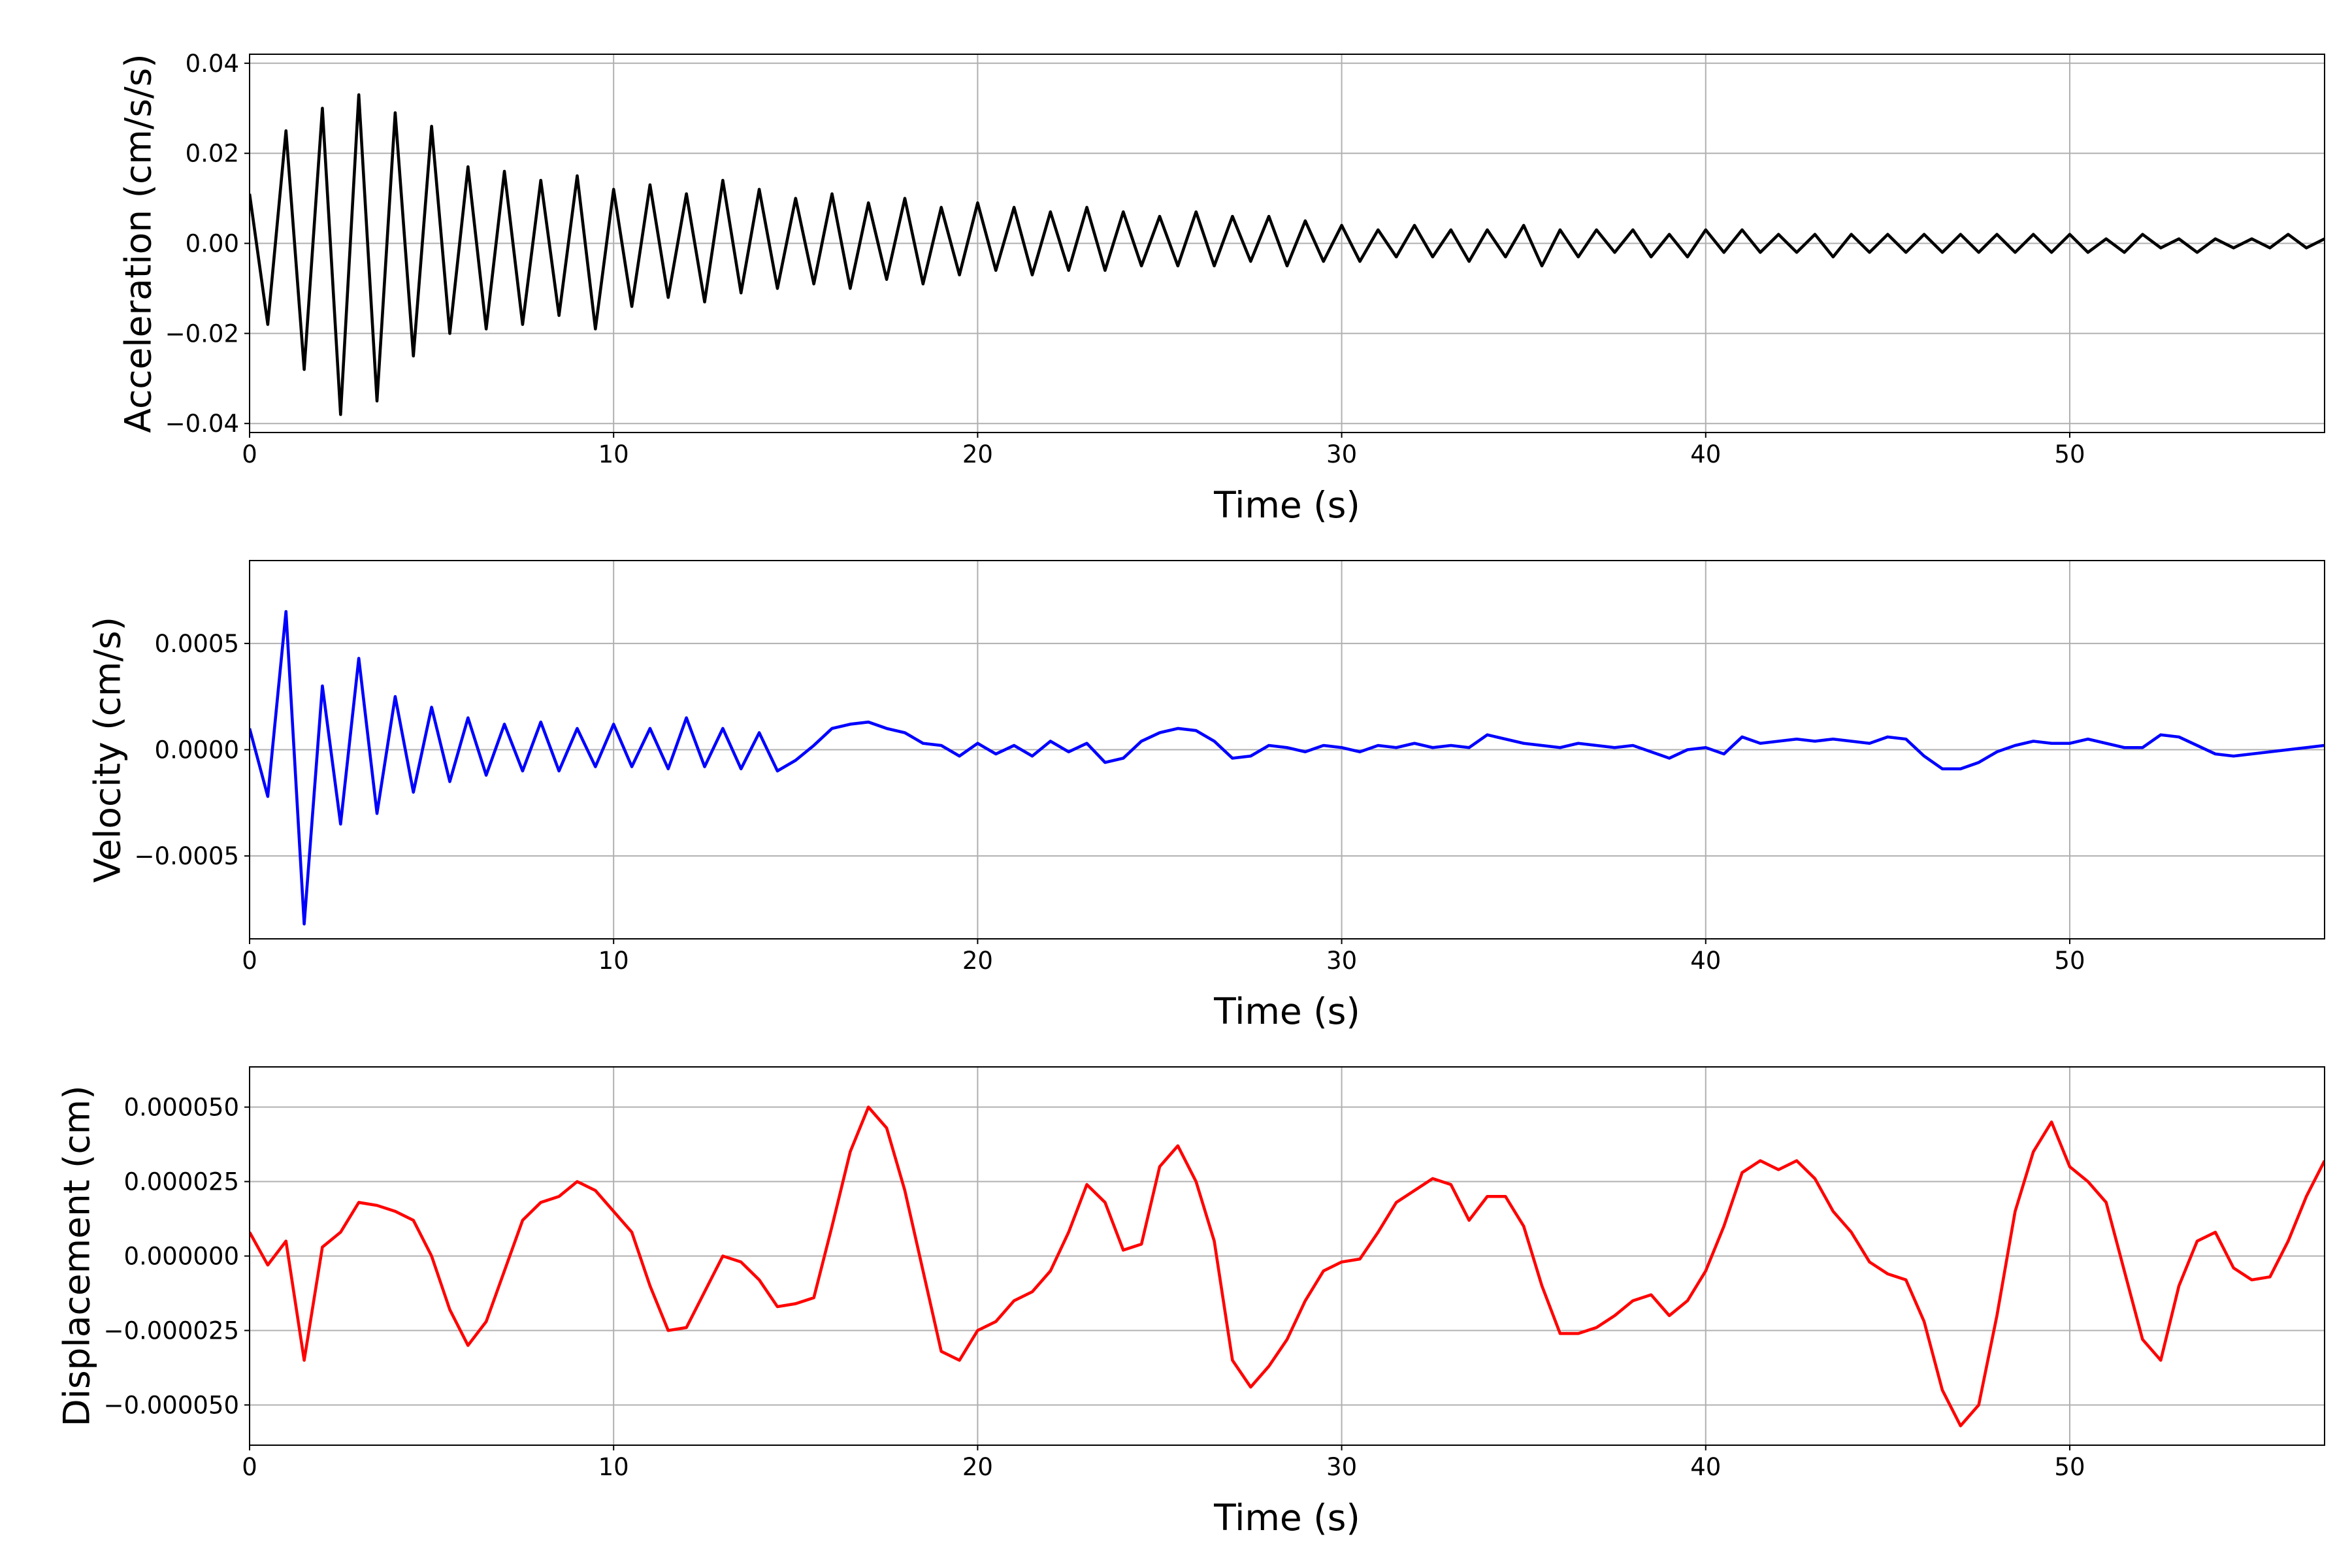 The image size is (2352, 1568). I want to click on y-tick-label: 0.000000, so click(181, 1257).